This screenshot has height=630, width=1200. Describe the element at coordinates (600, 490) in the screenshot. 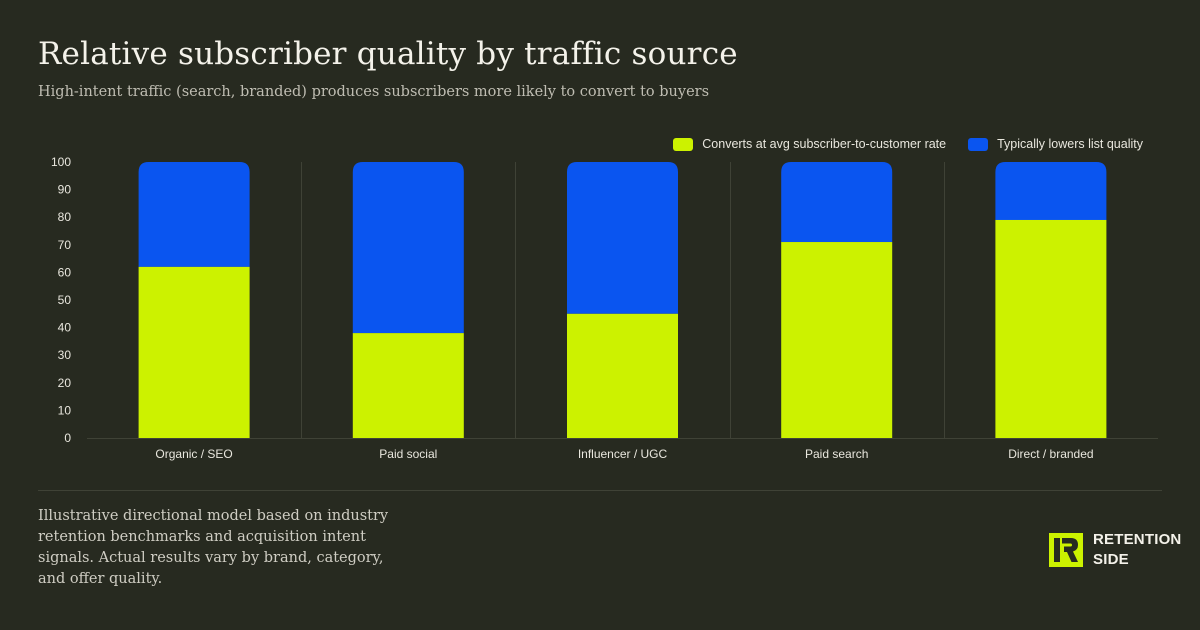

I see `footer-divider` at that location.